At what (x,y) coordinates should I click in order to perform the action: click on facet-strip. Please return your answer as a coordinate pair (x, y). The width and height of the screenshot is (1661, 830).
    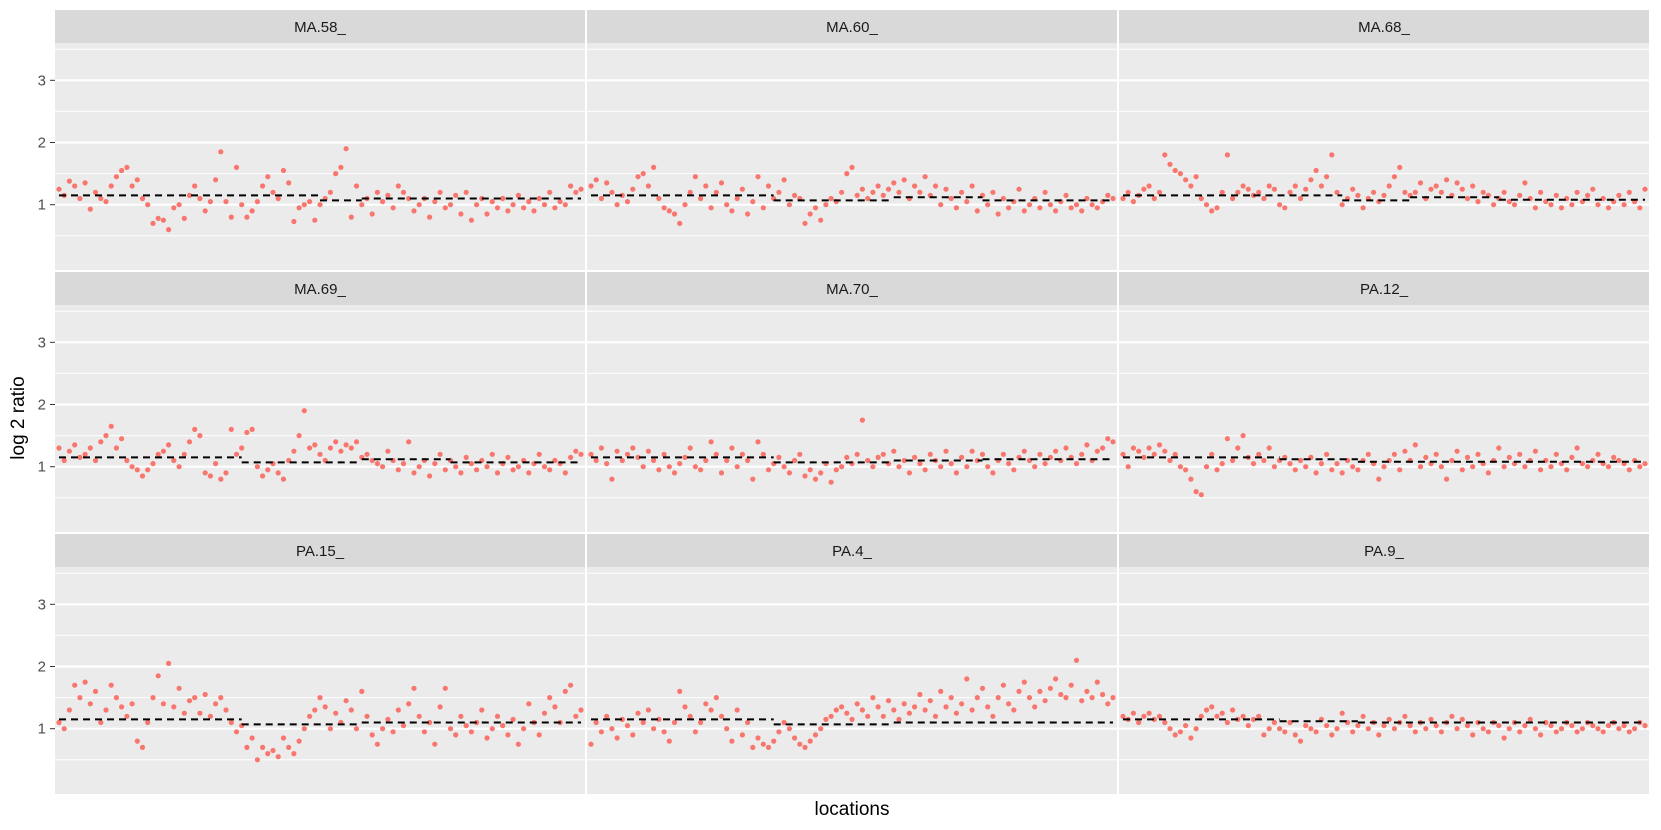
    Looking at the image, I should click on (852, 26).